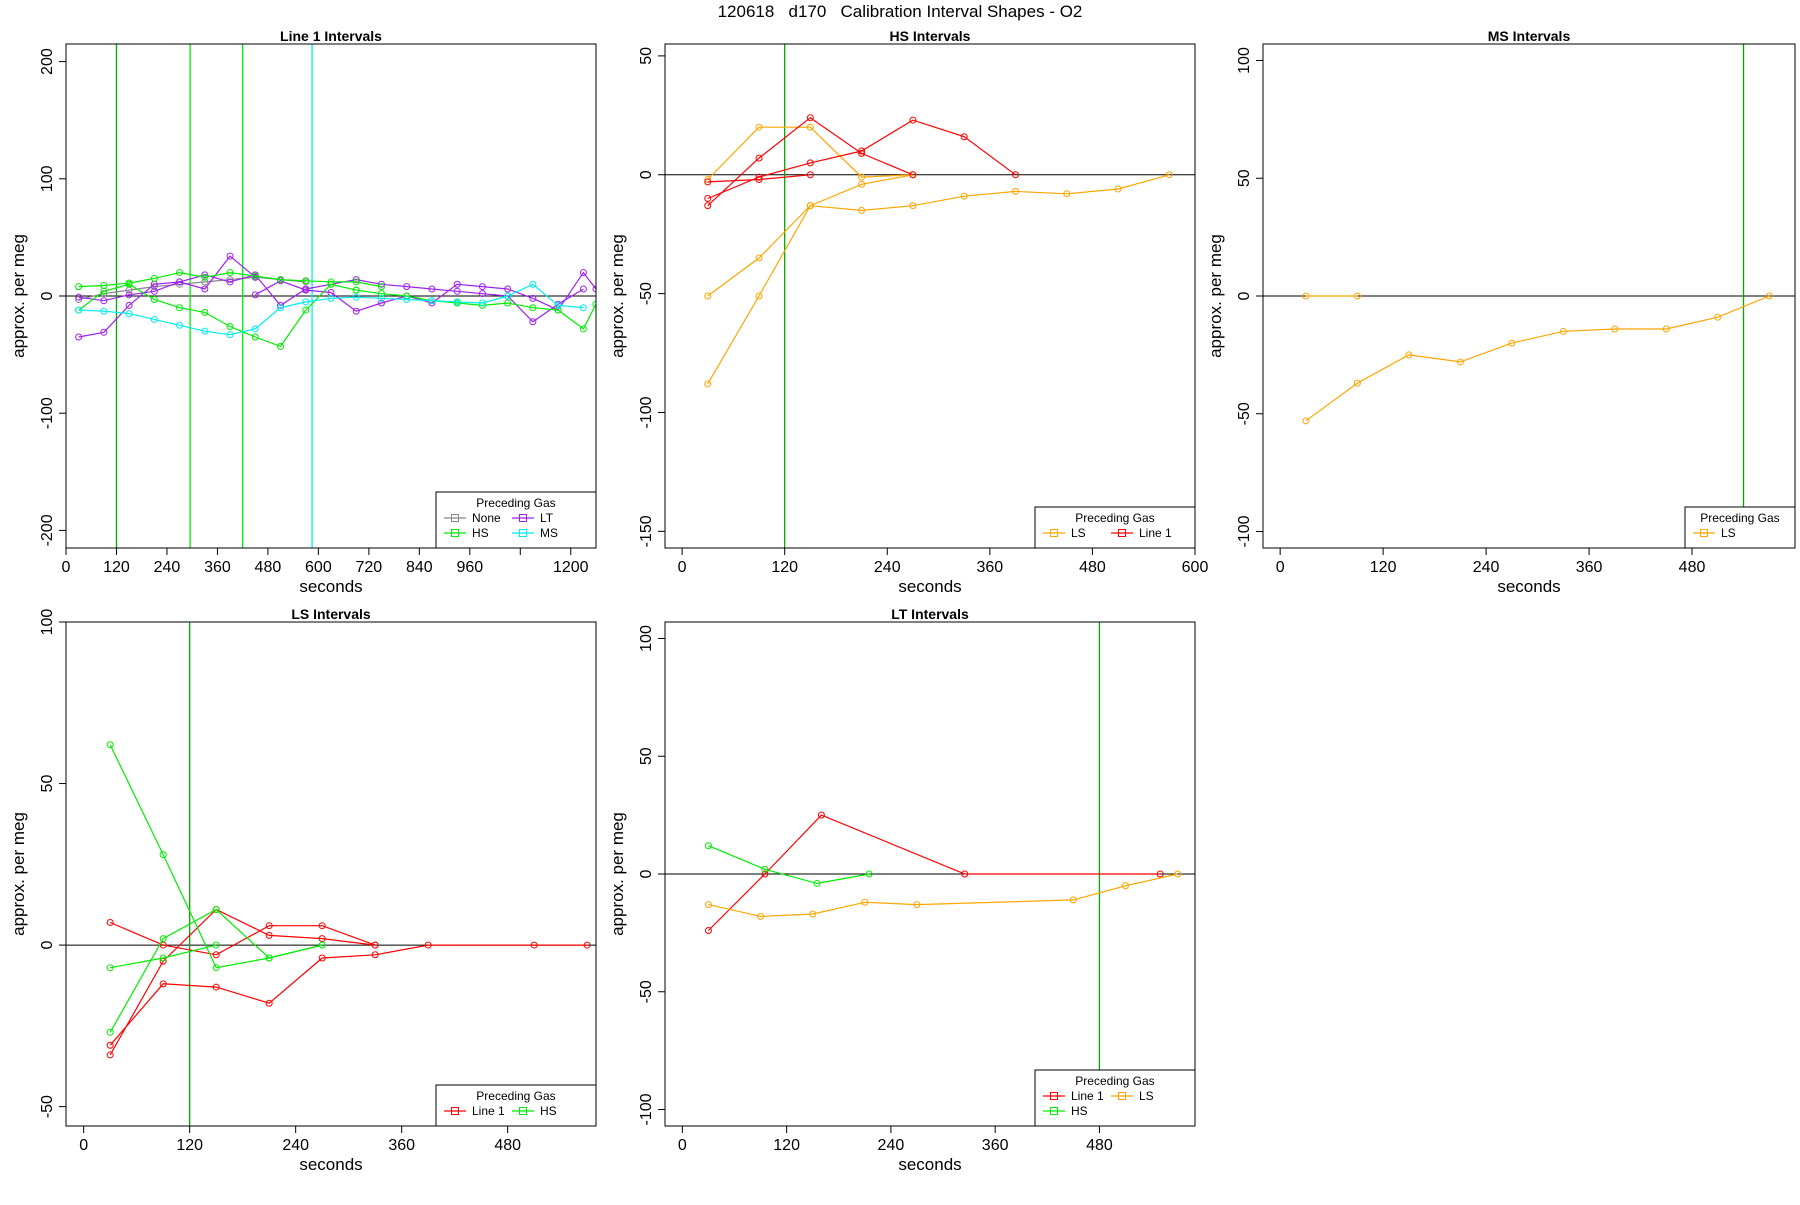 This screenshot has height=1205, width=1800. What do you see at coordinates (547, 518) in the screenshot?
I see `legend-label: LT` at bounding box center [547, 518].